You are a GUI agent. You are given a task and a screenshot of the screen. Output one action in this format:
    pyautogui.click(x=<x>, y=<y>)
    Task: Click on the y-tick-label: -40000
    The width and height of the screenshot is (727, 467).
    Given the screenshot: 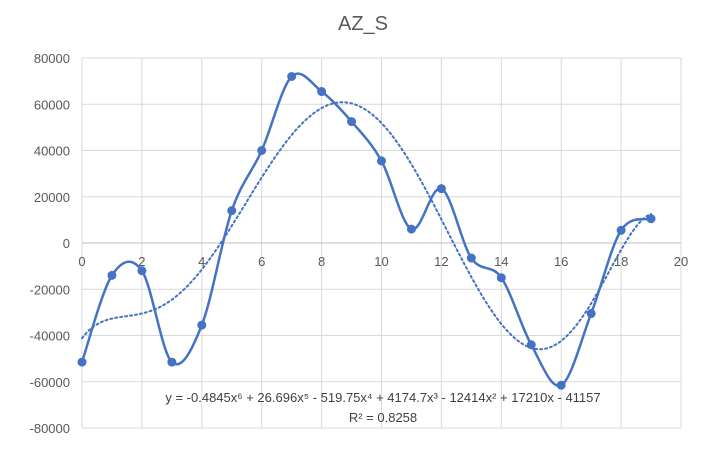 What is the action you would take?
    pyautogui.click(x=50, y=336)
    